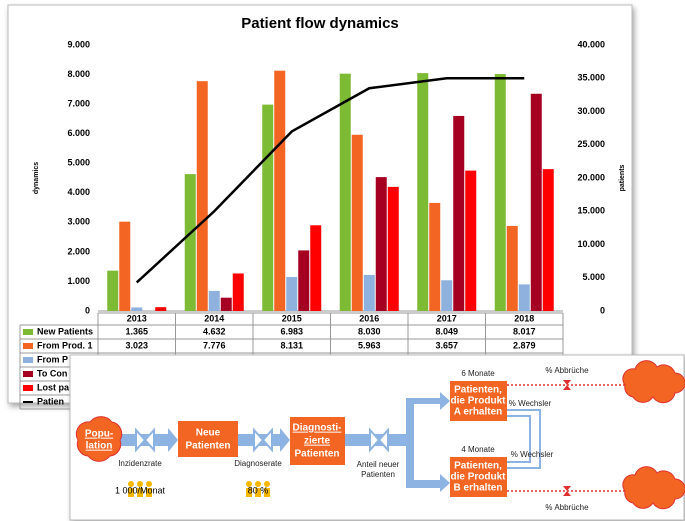  I want to click on node-label: Neue, so click(208, 433).